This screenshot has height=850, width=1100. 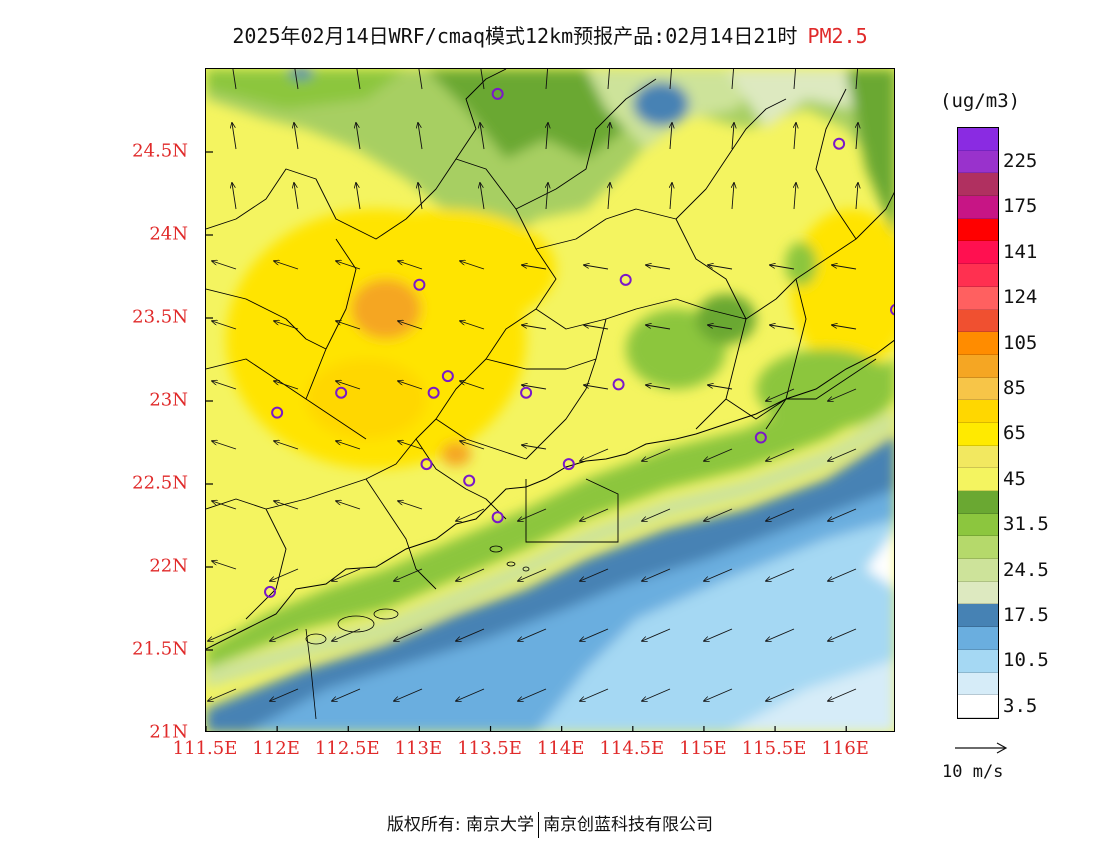 I want to click on lon-tick-label: 114E, so click(x=560, y=748).